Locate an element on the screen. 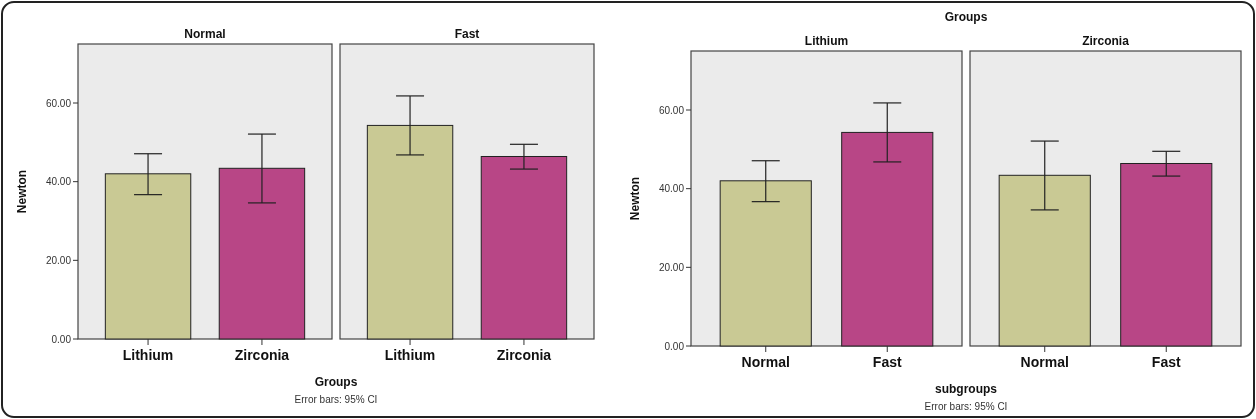  x-axis-title: Groups is located at coordinates (336, 382).